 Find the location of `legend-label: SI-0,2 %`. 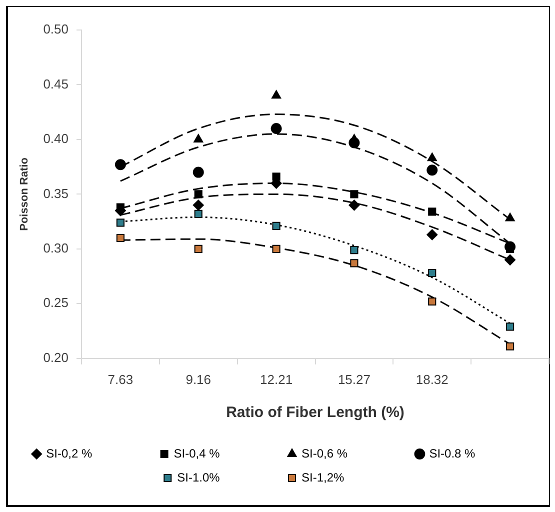

legend-label: SI-0,2 % is located at coordinates (97, 453).